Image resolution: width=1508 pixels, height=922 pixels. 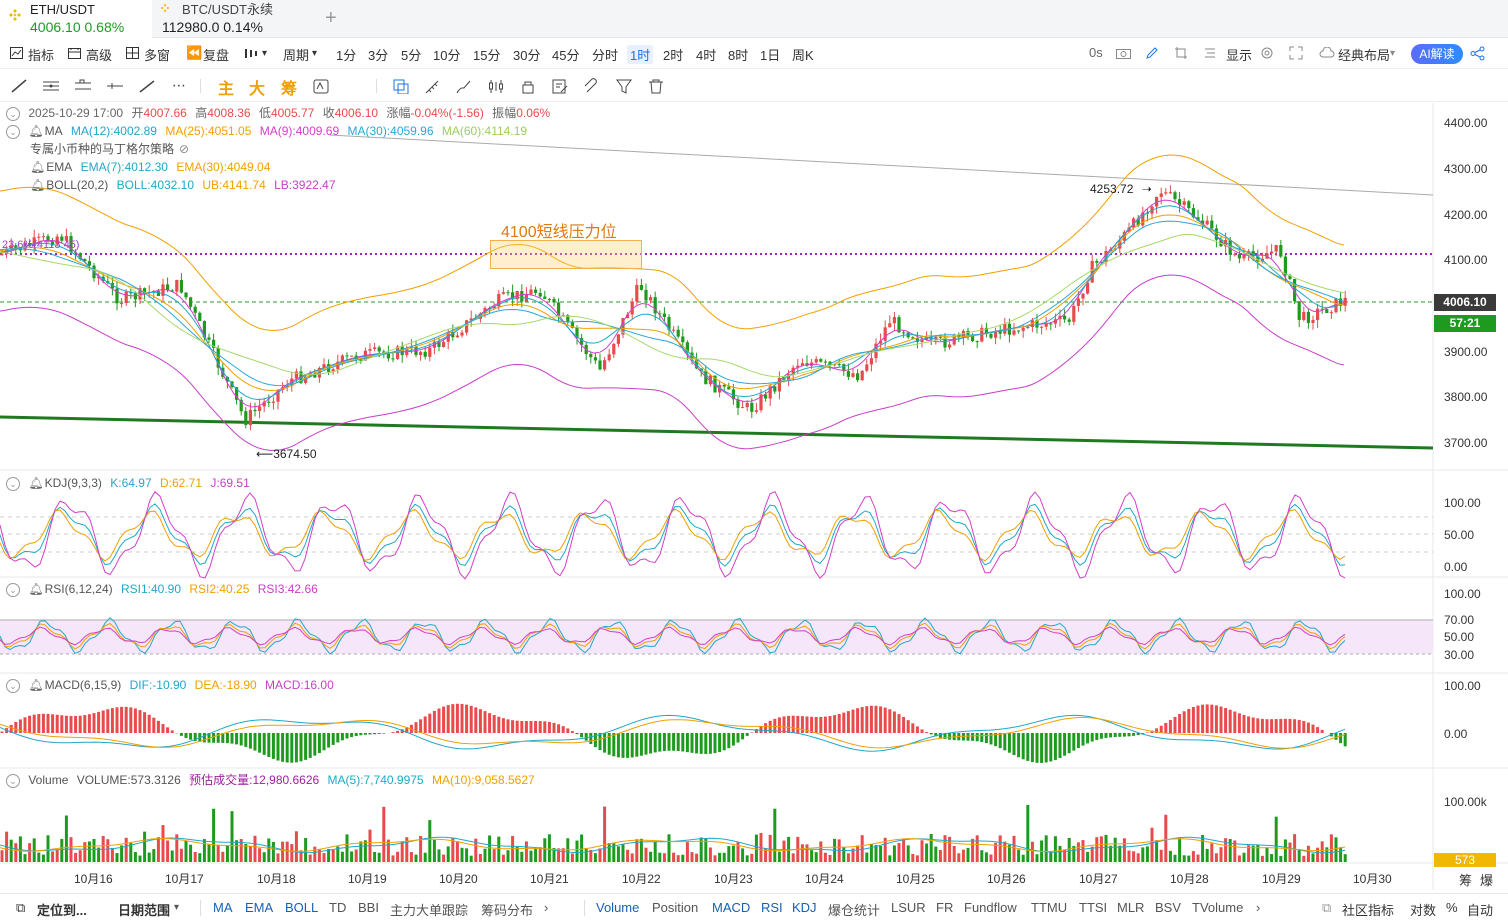 What do you see at coordinates (675, 907) in the screenshot?
I see `indicator-position: Position` at bounding box center [675, 907].